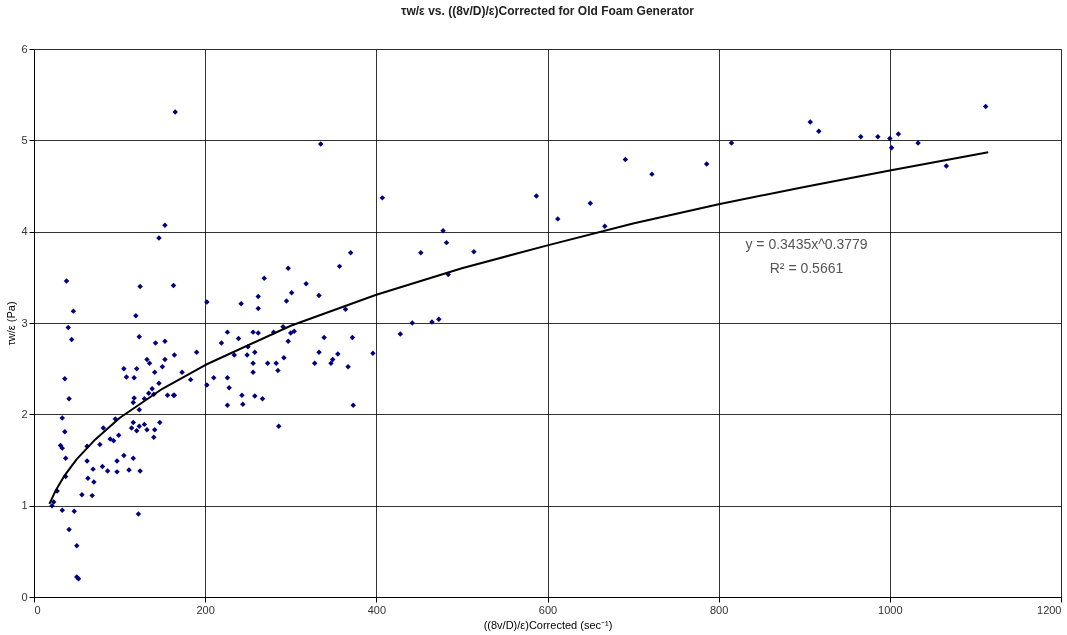 This screenshot has width=1067, height=635. Describe the element at coordinates (548, 11) in the screenshot. I see `chart-title: τw/ε vs. ((8v/D)/ε)Corrected for Old Foam Generator` at that location.